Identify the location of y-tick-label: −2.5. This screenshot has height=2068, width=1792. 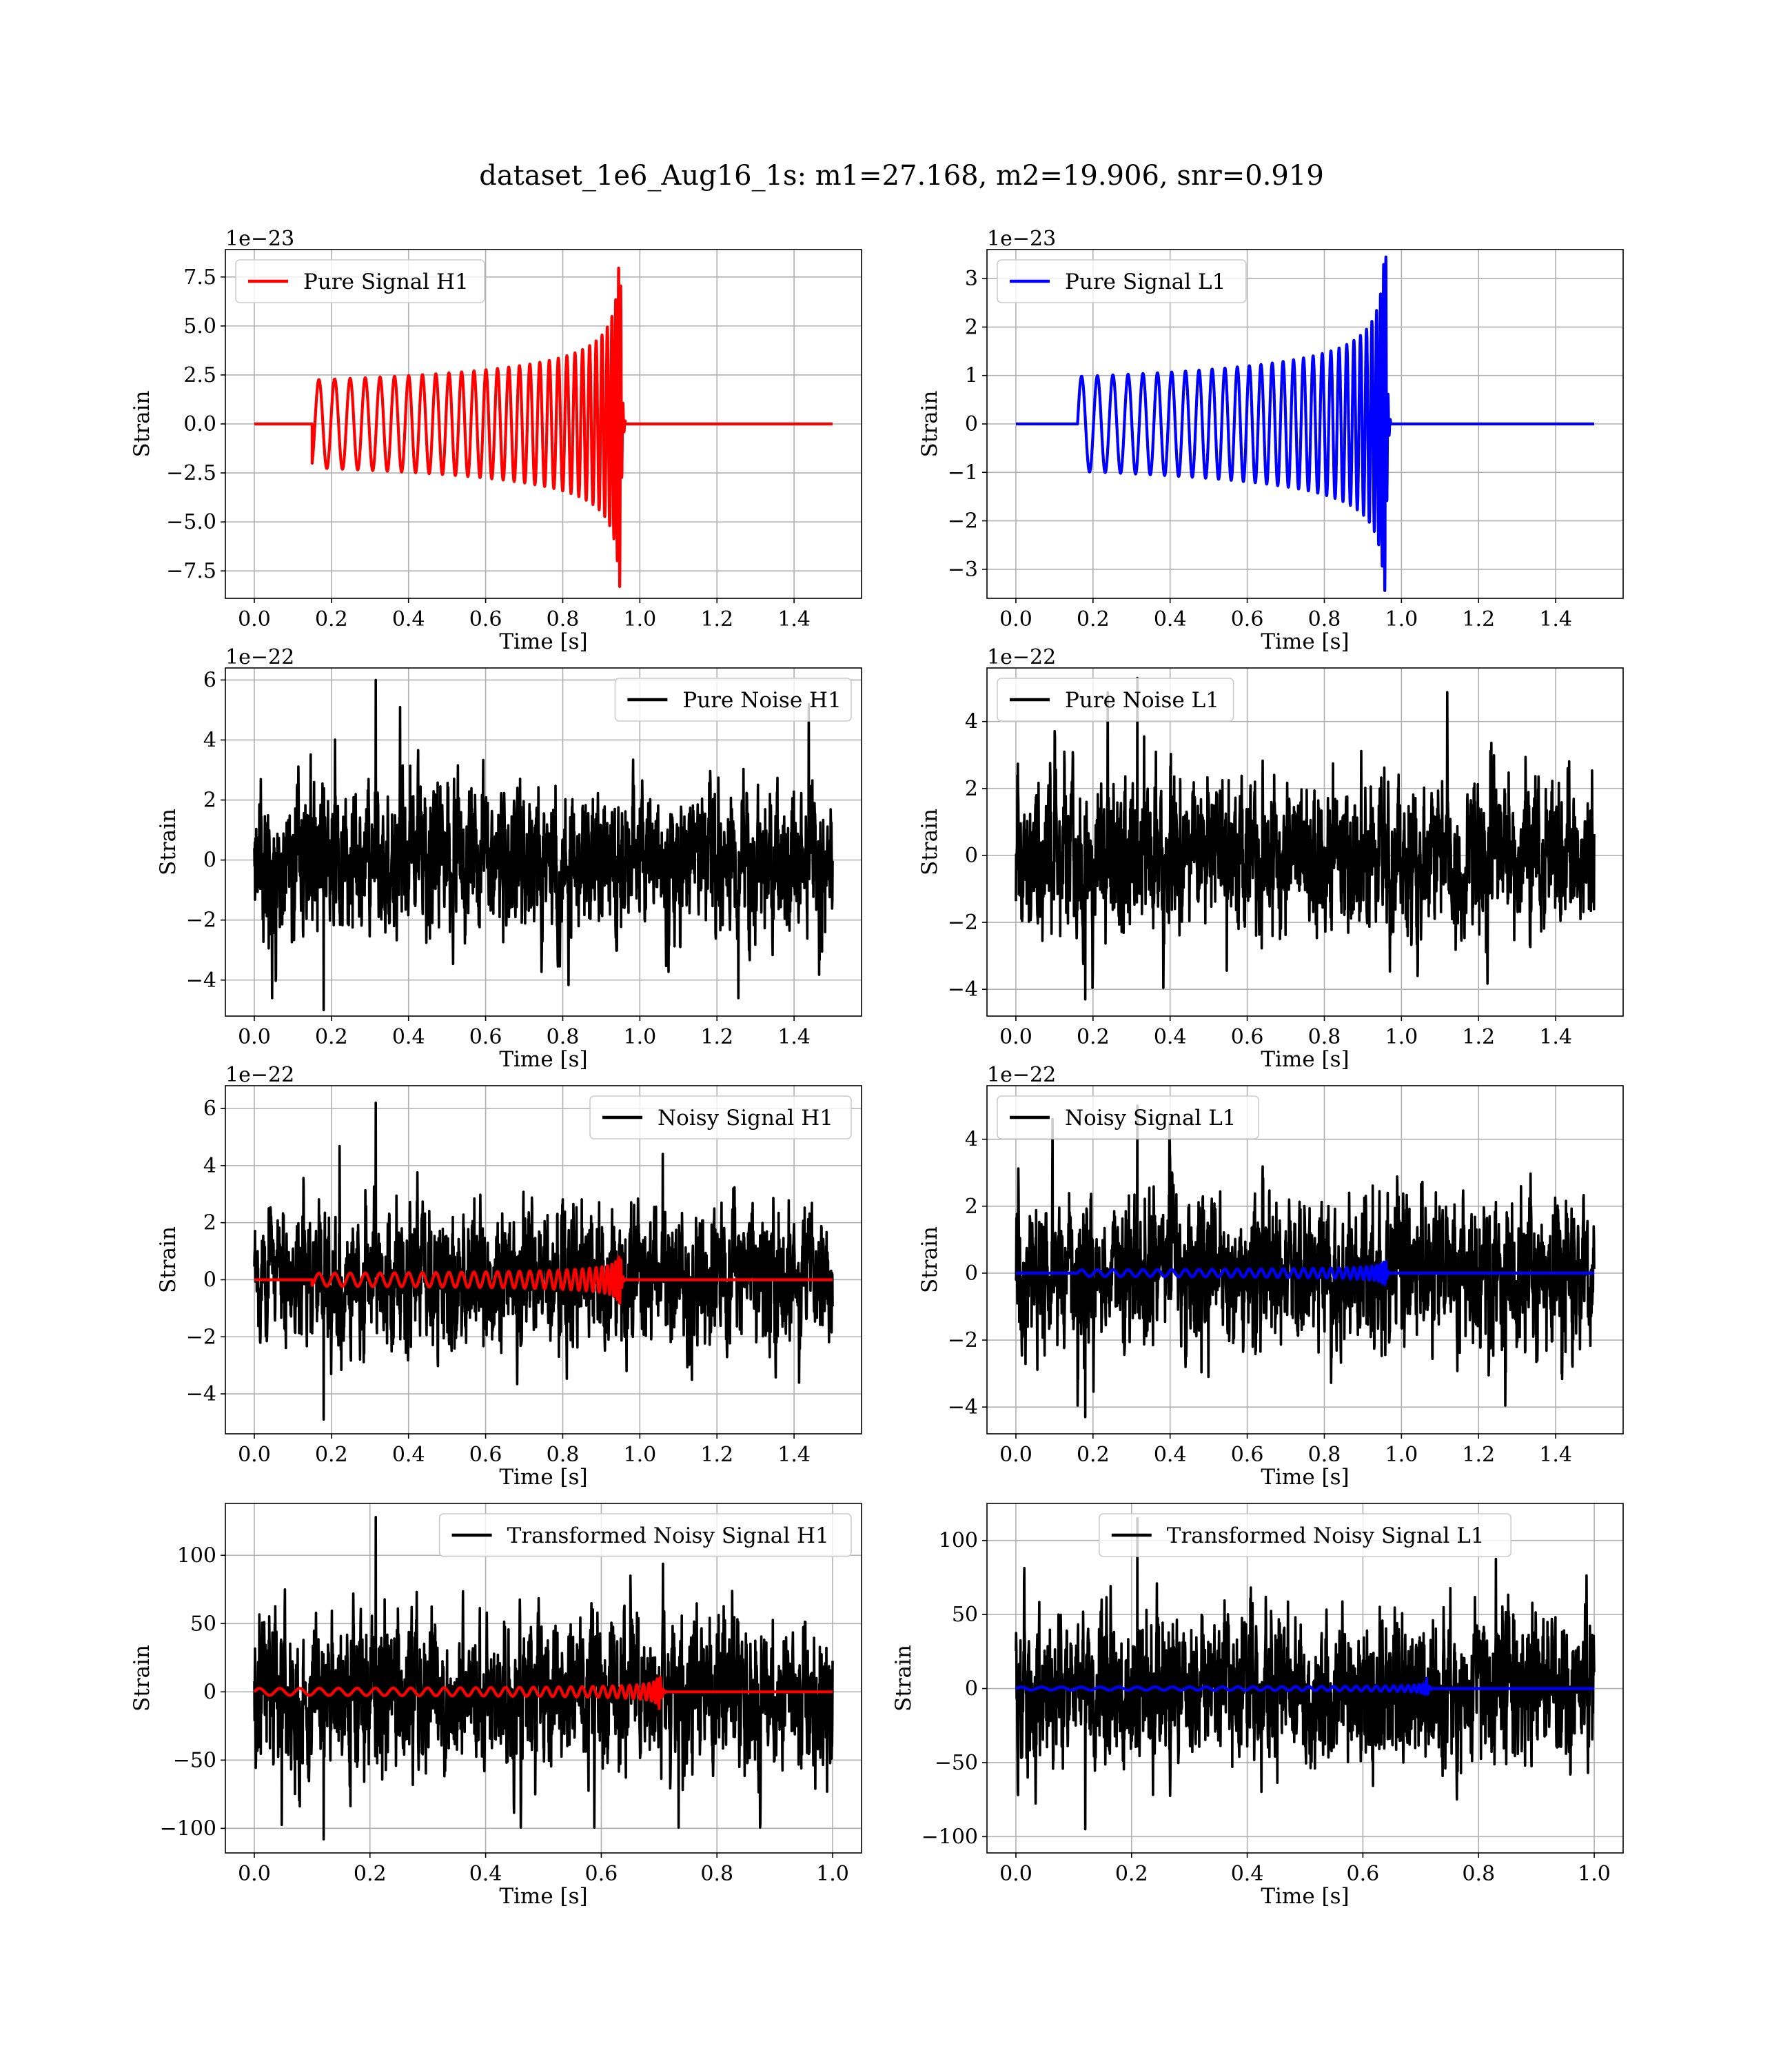
(191, 473).